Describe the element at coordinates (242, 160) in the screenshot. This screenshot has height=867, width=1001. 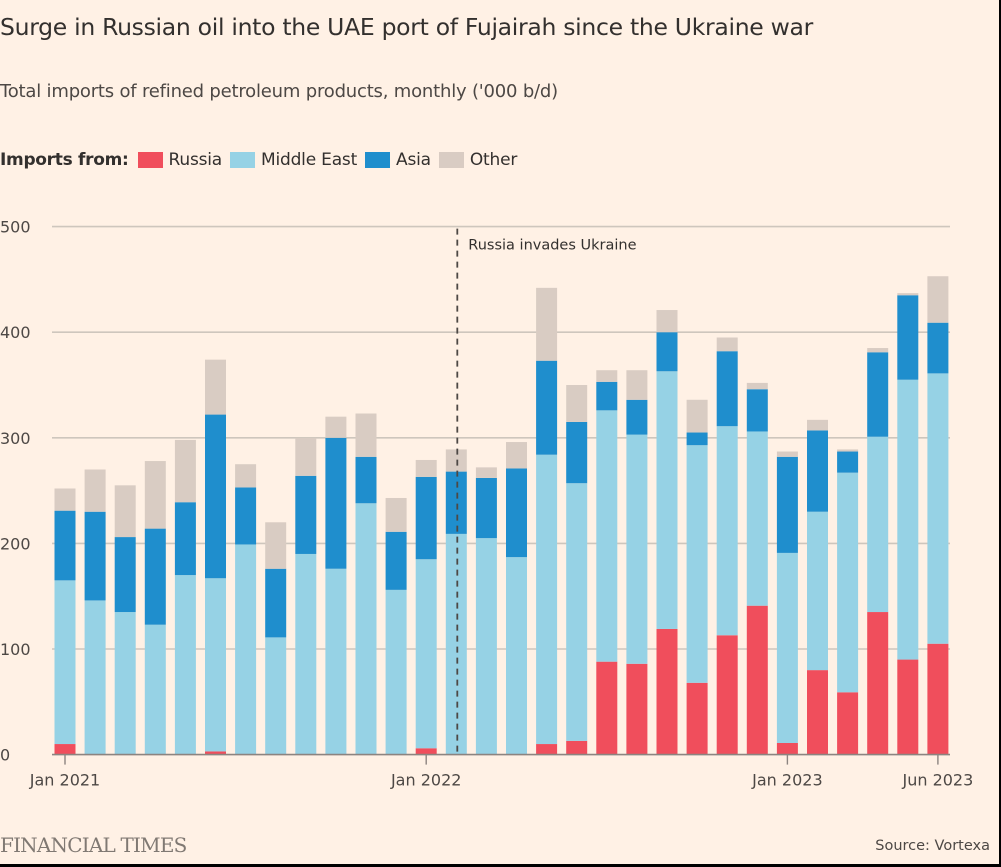
I see `legend-swatch-middle-east` at that location.